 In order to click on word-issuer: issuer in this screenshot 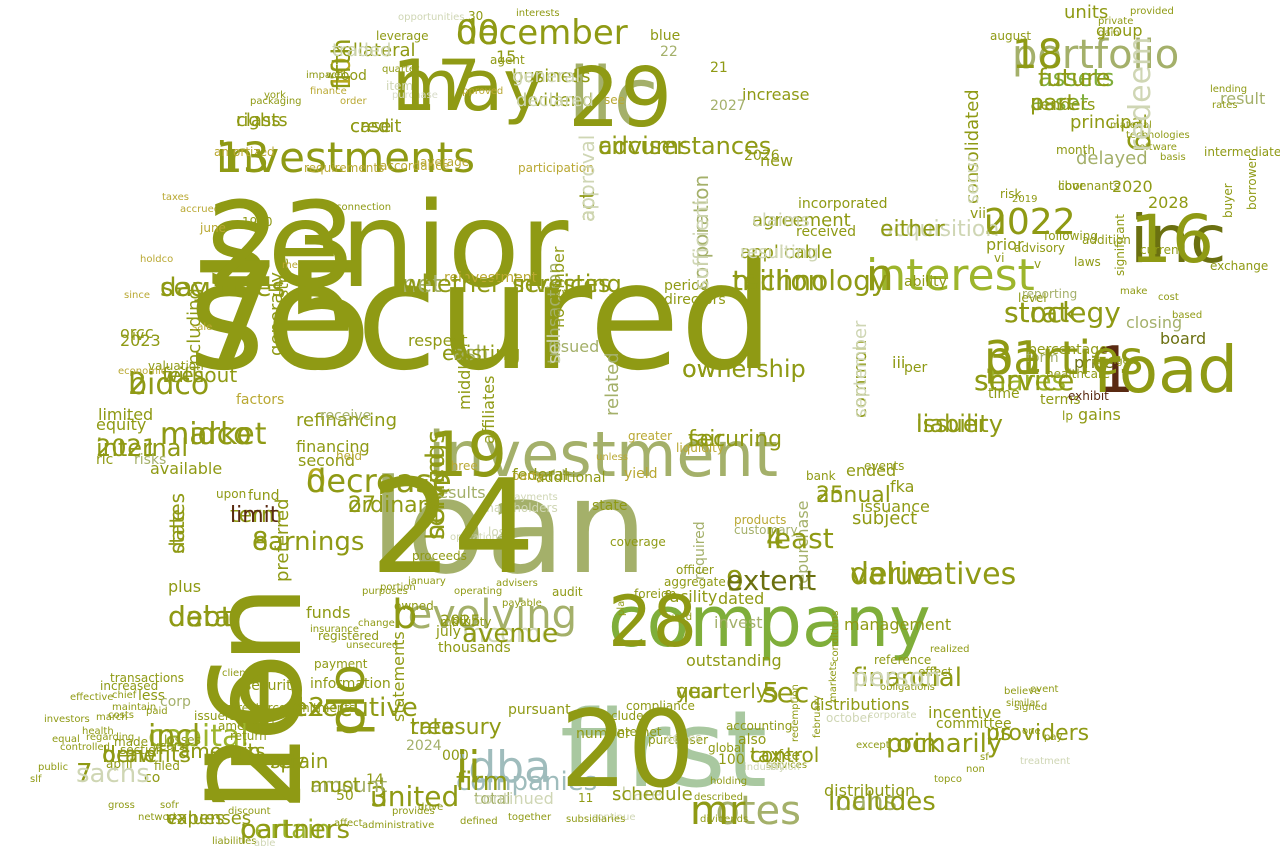, I will do `click(952, 424)`.